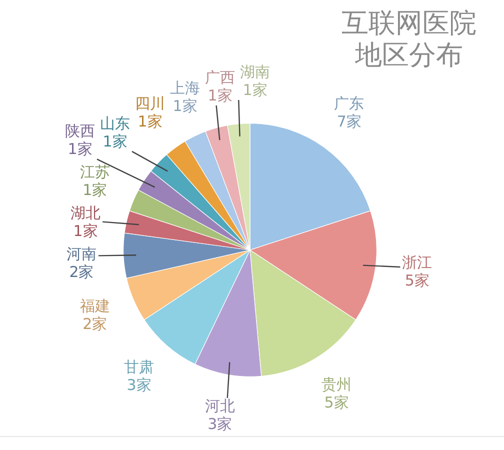 The width and height of the screenshot is (504, 450). Describe the element at coordinates (185, 87) in the screenshot. I see `slice-label: 上海` at that location.